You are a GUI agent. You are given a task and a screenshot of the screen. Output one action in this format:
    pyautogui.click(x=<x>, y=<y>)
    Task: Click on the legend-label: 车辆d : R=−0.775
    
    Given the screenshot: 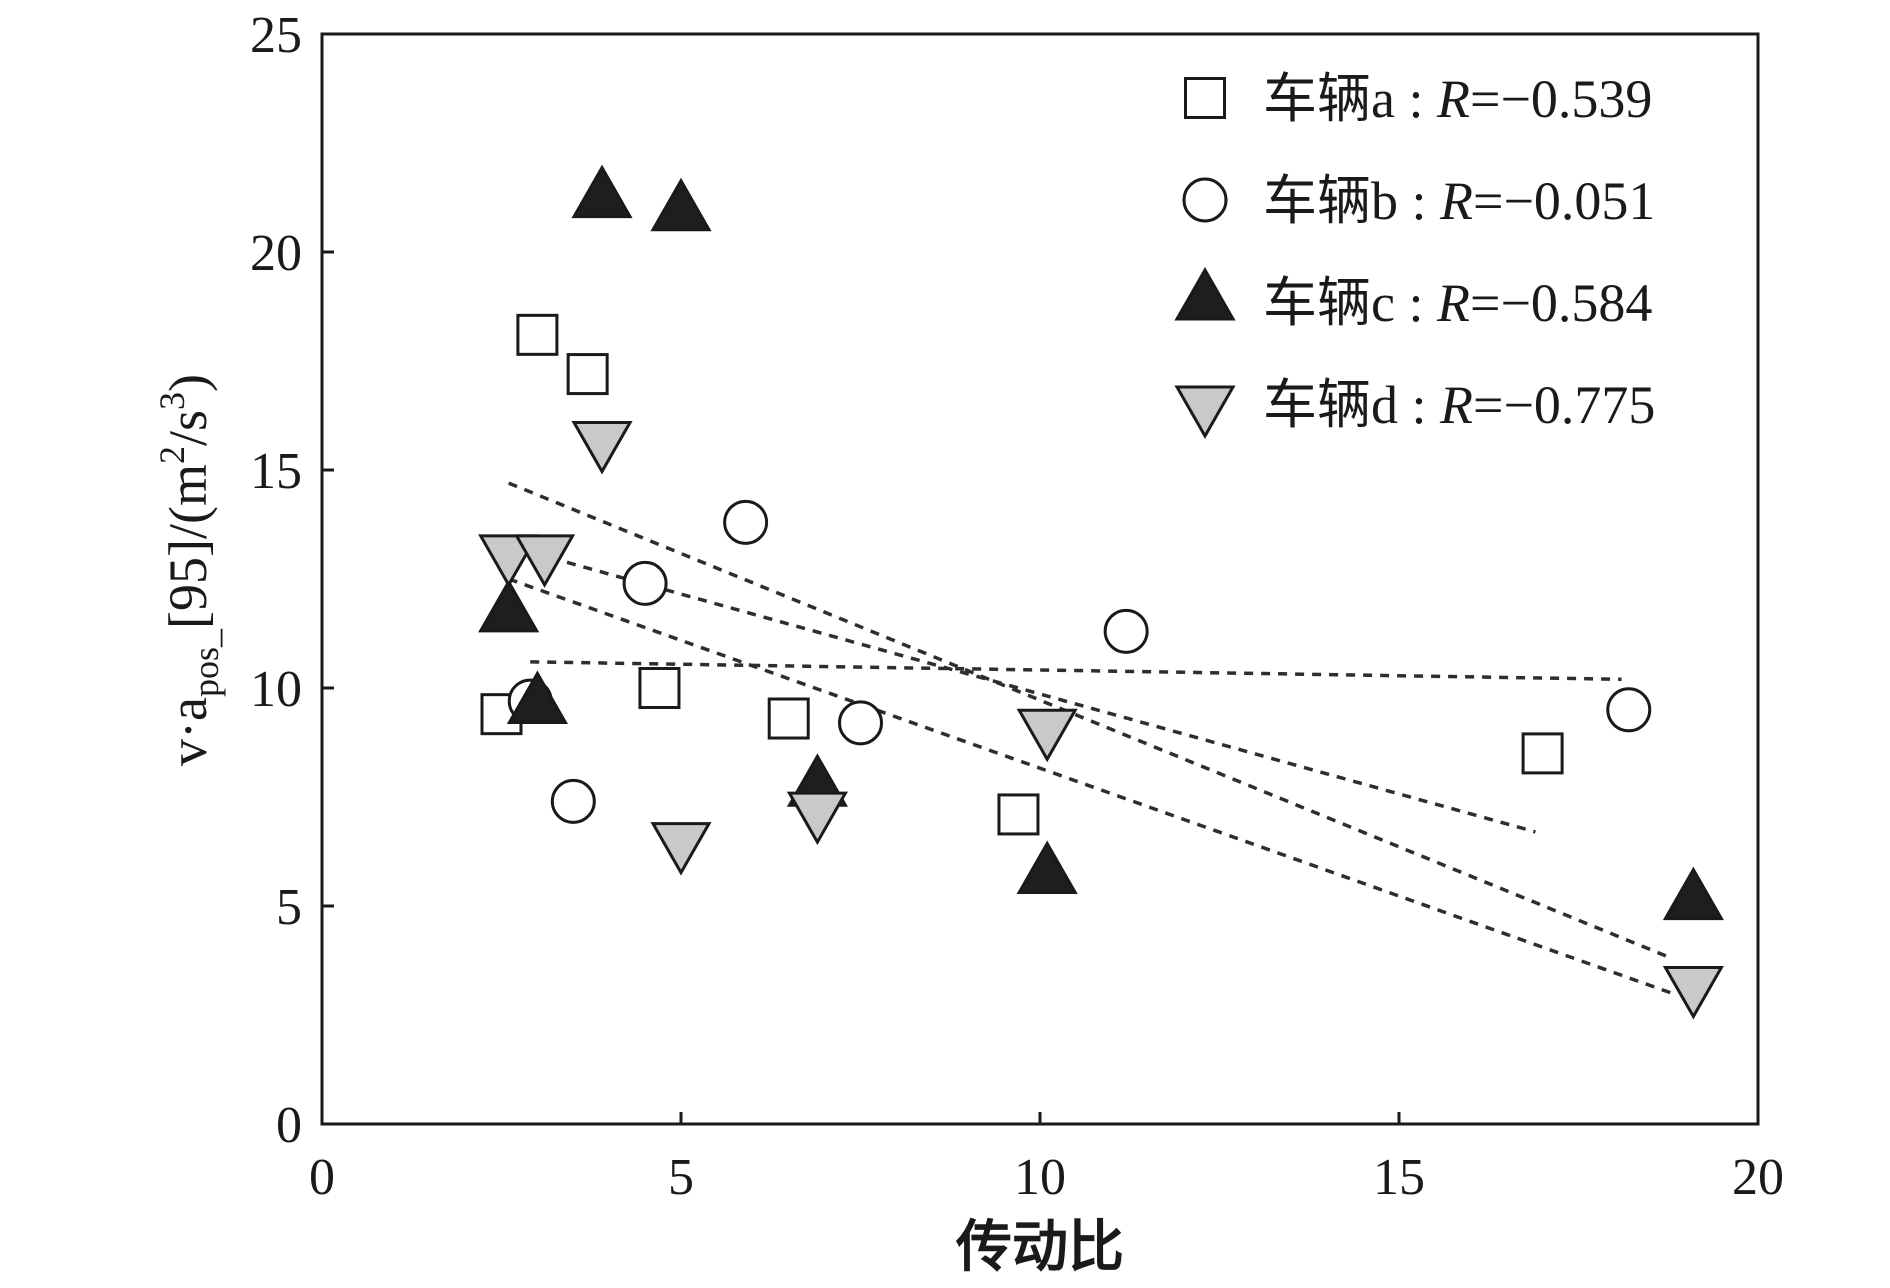 What is the action you would take?
    pyautogui.click(x=1459, y=405)
    